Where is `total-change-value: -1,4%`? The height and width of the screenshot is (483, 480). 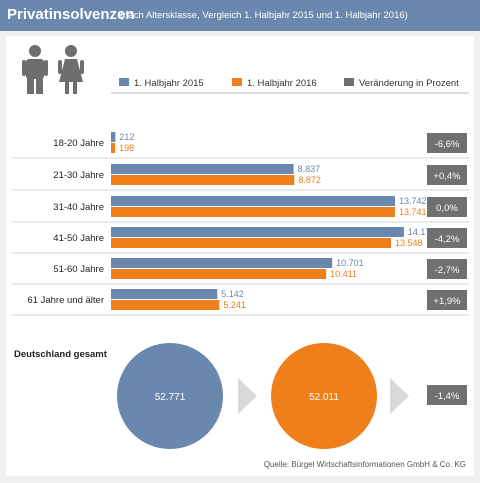 total-change-value: -1,4% is located at coordinates (447, 396).